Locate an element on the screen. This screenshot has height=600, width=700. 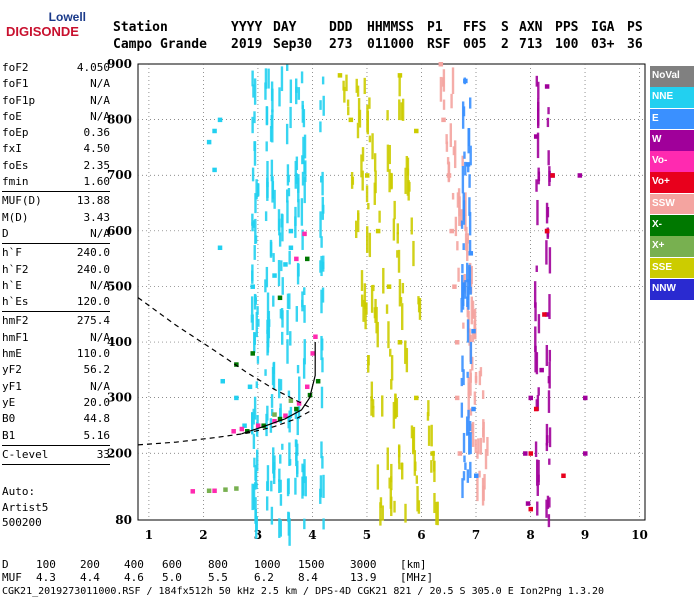
parameter-name: yF2 is located at coordinates (12, 370).